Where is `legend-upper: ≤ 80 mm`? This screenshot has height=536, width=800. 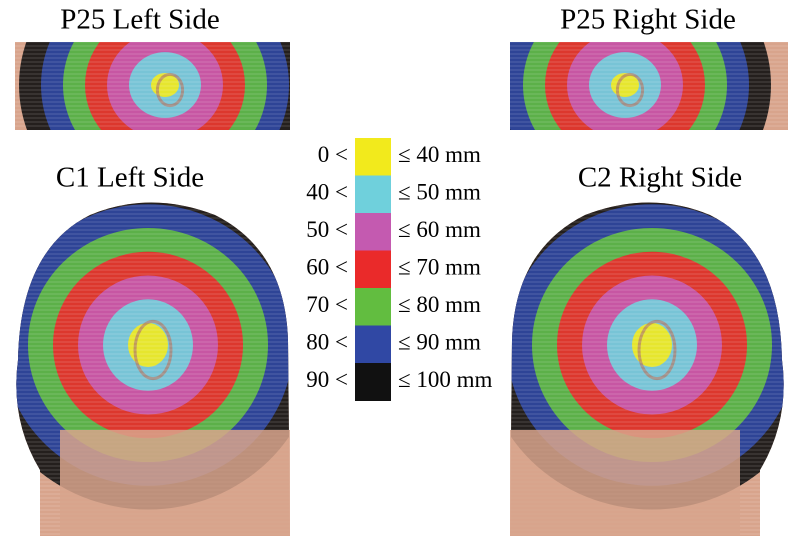
legend-upper: ≤ 80 mm is located at coordinates (439, 304).